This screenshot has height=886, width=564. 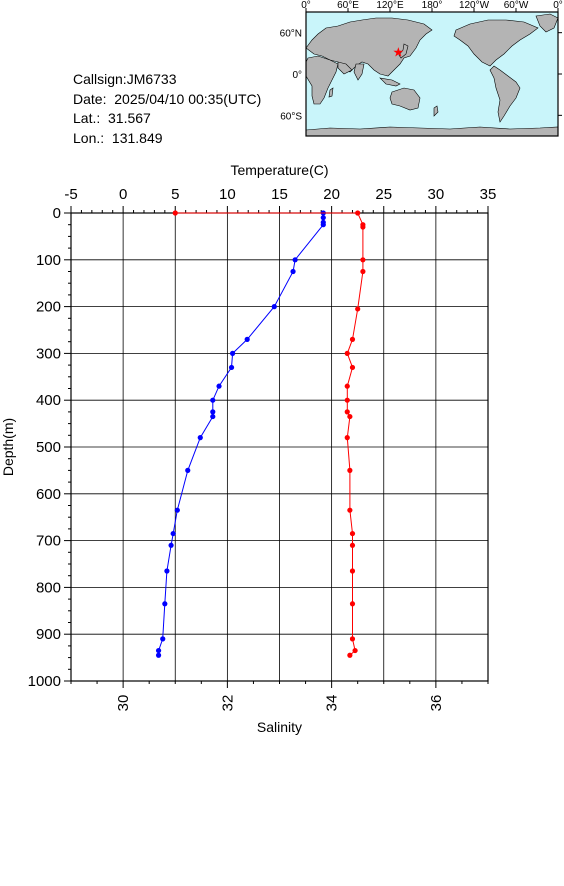 I want to click on map-land, so click(x=432, y=75).